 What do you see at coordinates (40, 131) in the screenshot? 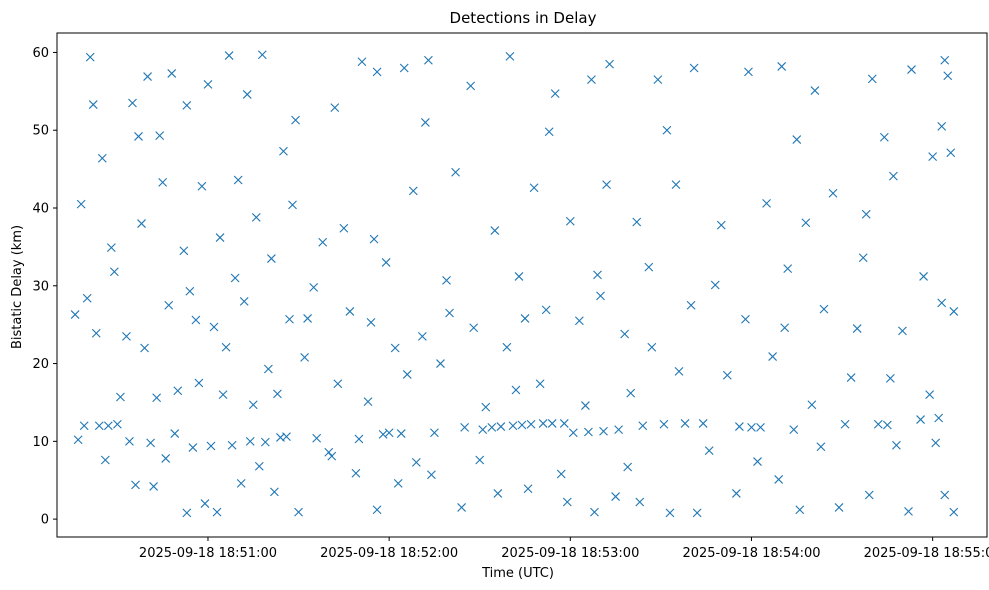
I see `y-tick-label: 50` at bounding box center [40, 131].